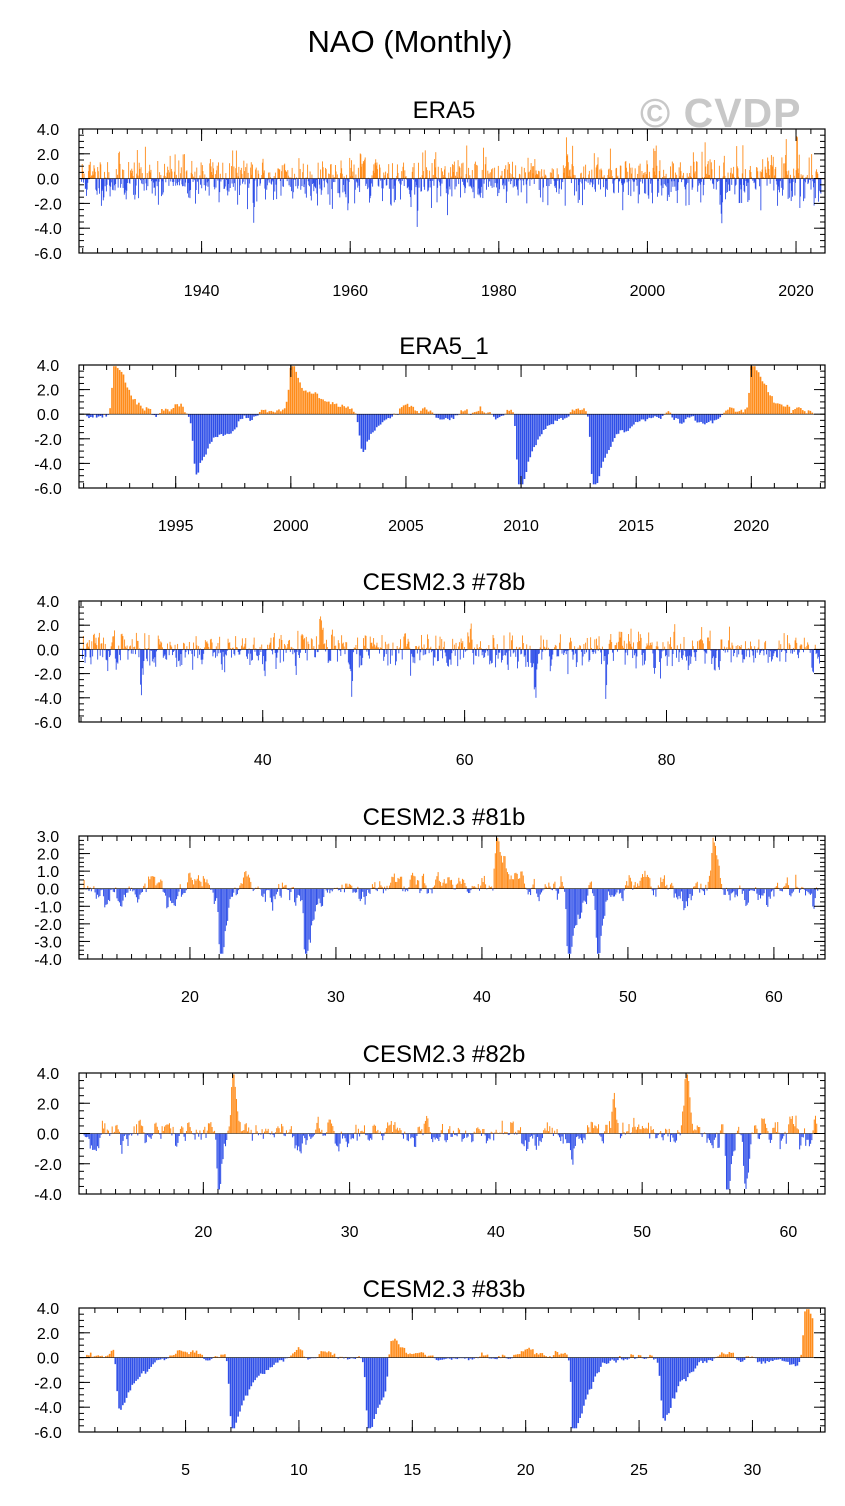 The width and height of the screenshot is (845, 1506). Describe the element at coordinates (444, 582) in the screenshot. I see `chart-title: CESM2.3 #78b` at that location.